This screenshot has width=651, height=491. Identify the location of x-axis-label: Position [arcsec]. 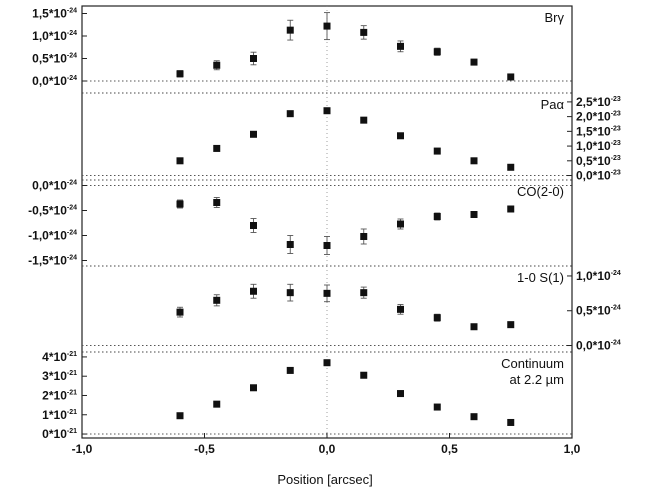
(324, 479).